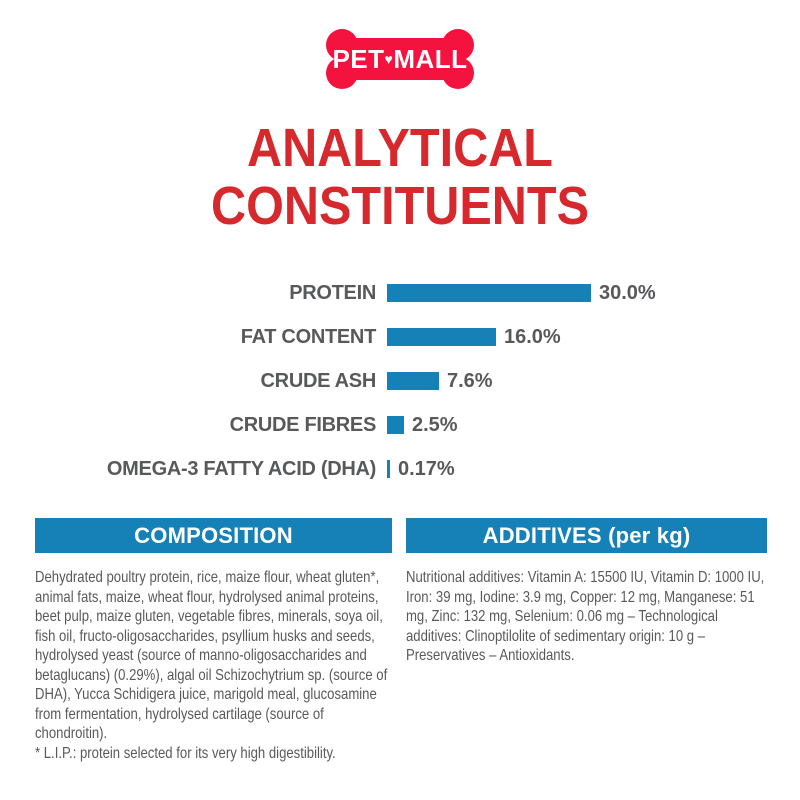  What do you see at coordinates (318, 381) in the screenshot?
I see `chart-category-label: CRUDE ASH` at bounding box center [318, 381].